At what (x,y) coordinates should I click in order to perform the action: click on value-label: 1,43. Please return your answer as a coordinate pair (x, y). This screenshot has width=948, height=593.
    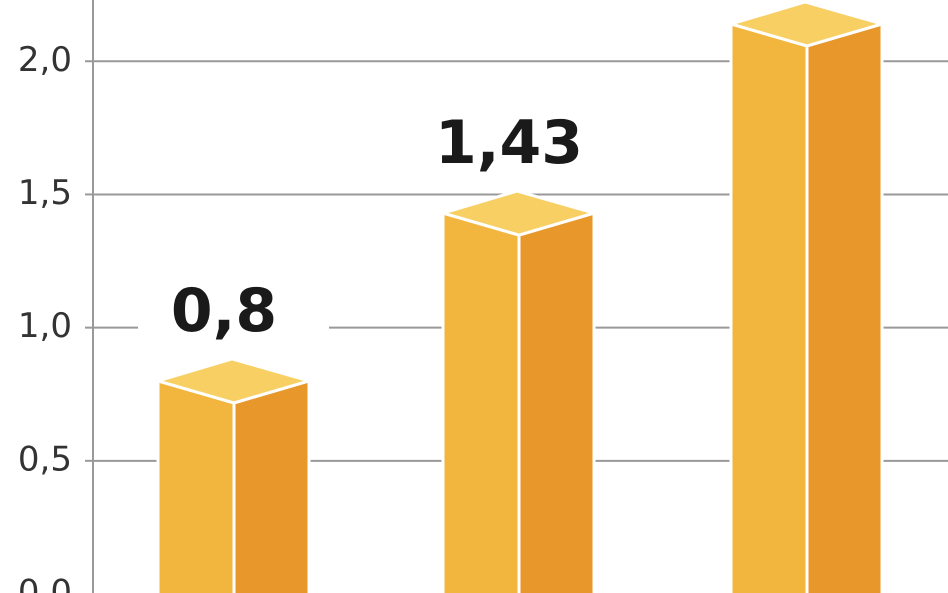
    Looking at the image, I should click on (509, 143).